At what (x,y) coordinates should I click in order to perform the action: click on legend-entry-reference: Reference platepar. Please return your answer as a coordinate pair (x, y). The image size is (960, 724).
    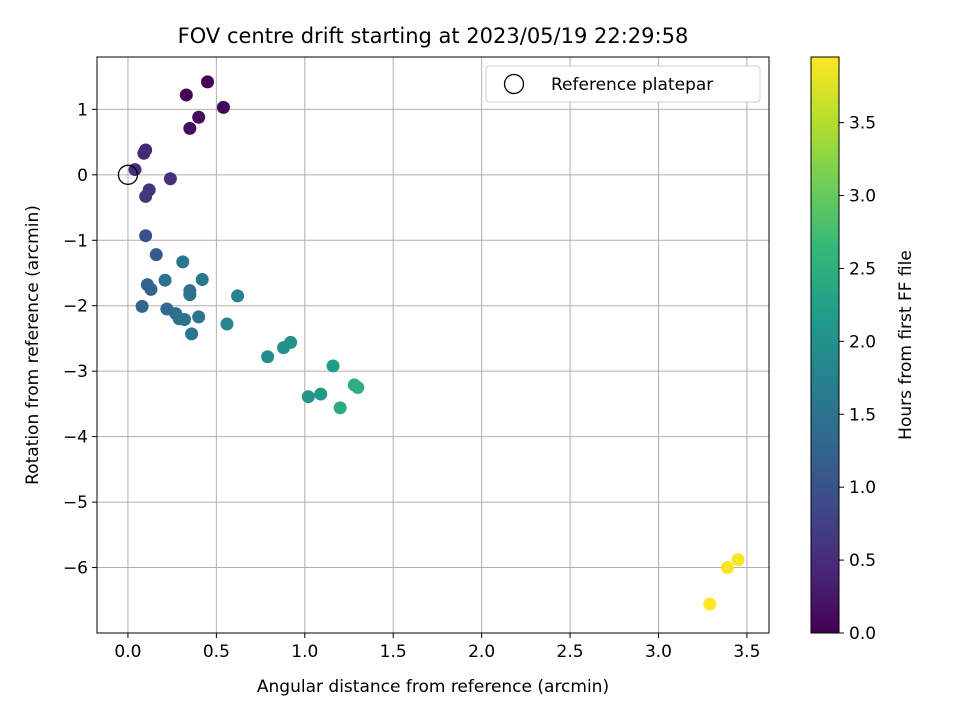
    Looking at the image, I should click on (632, 85).